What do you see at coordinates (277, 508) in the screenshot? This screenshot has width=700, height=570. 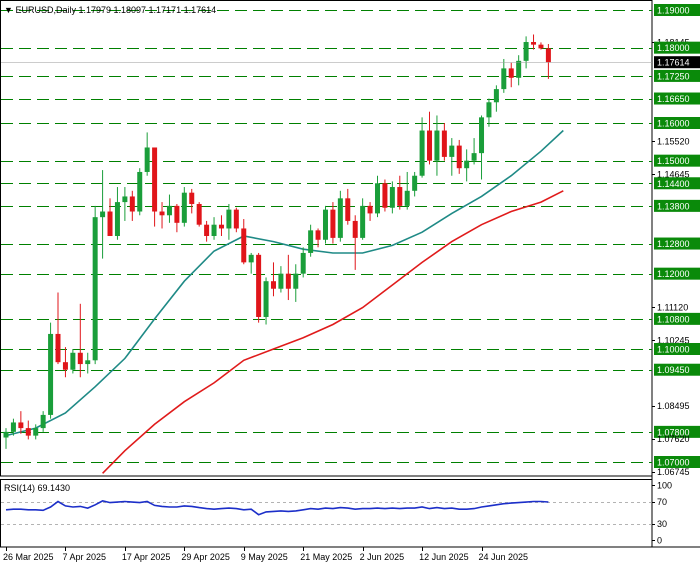 I see `rsi-line` at bounding box center [277, 508].